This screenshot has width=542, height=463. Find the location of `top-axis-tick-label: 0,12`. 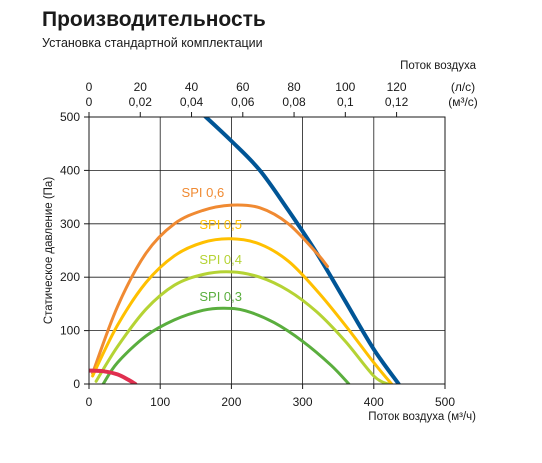

top-axis-tick-label: 0,12 is located at coordinates (397, 102).